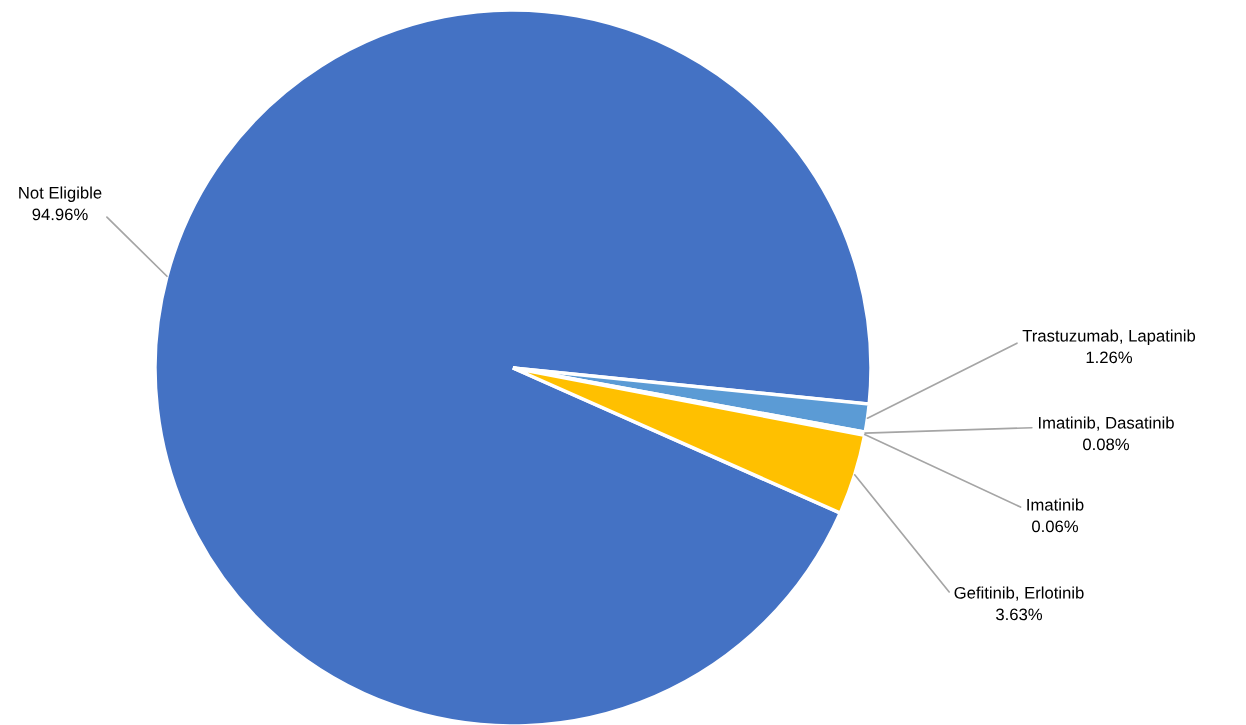  What do you see at coordinates (60, 214) in the screenshot?
I see `data-label: 94.96%` at bounding box center [60, 214].